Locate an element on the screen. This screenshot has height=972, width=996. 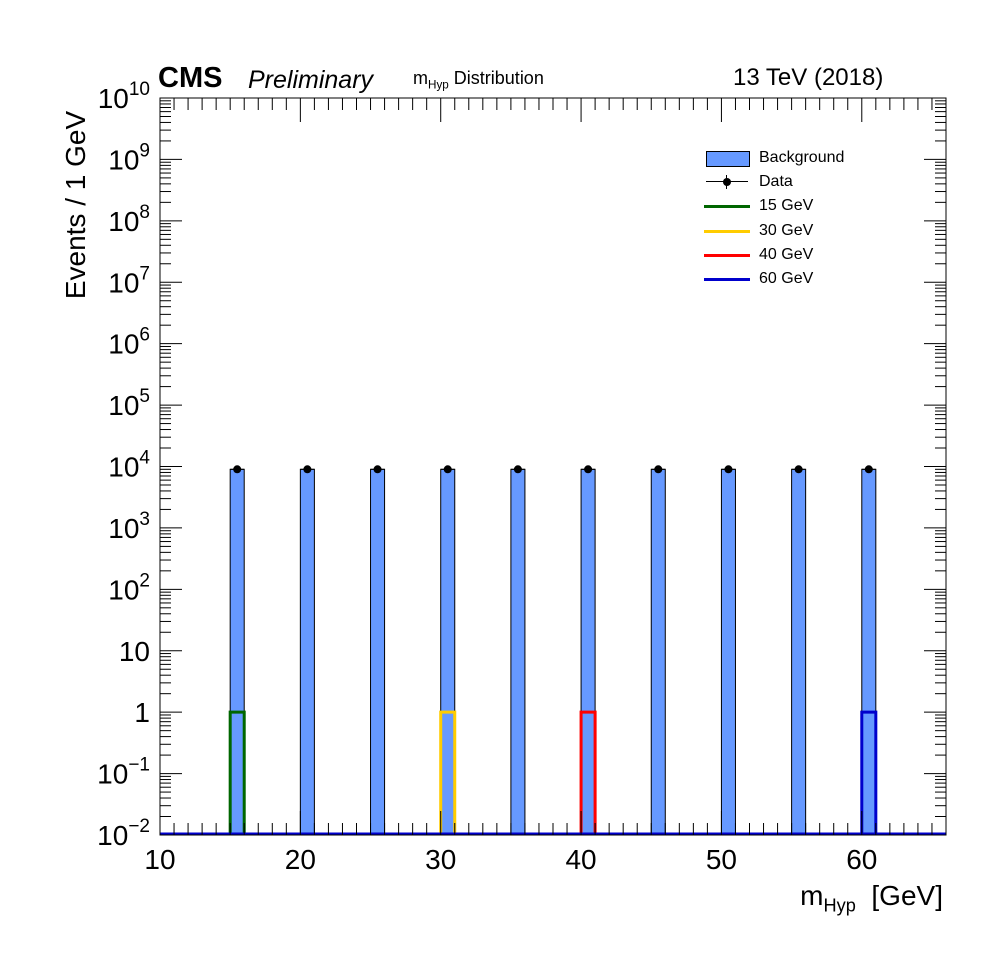
y-tick-label: 10¹⁰ is located at coordinates (124, 96).